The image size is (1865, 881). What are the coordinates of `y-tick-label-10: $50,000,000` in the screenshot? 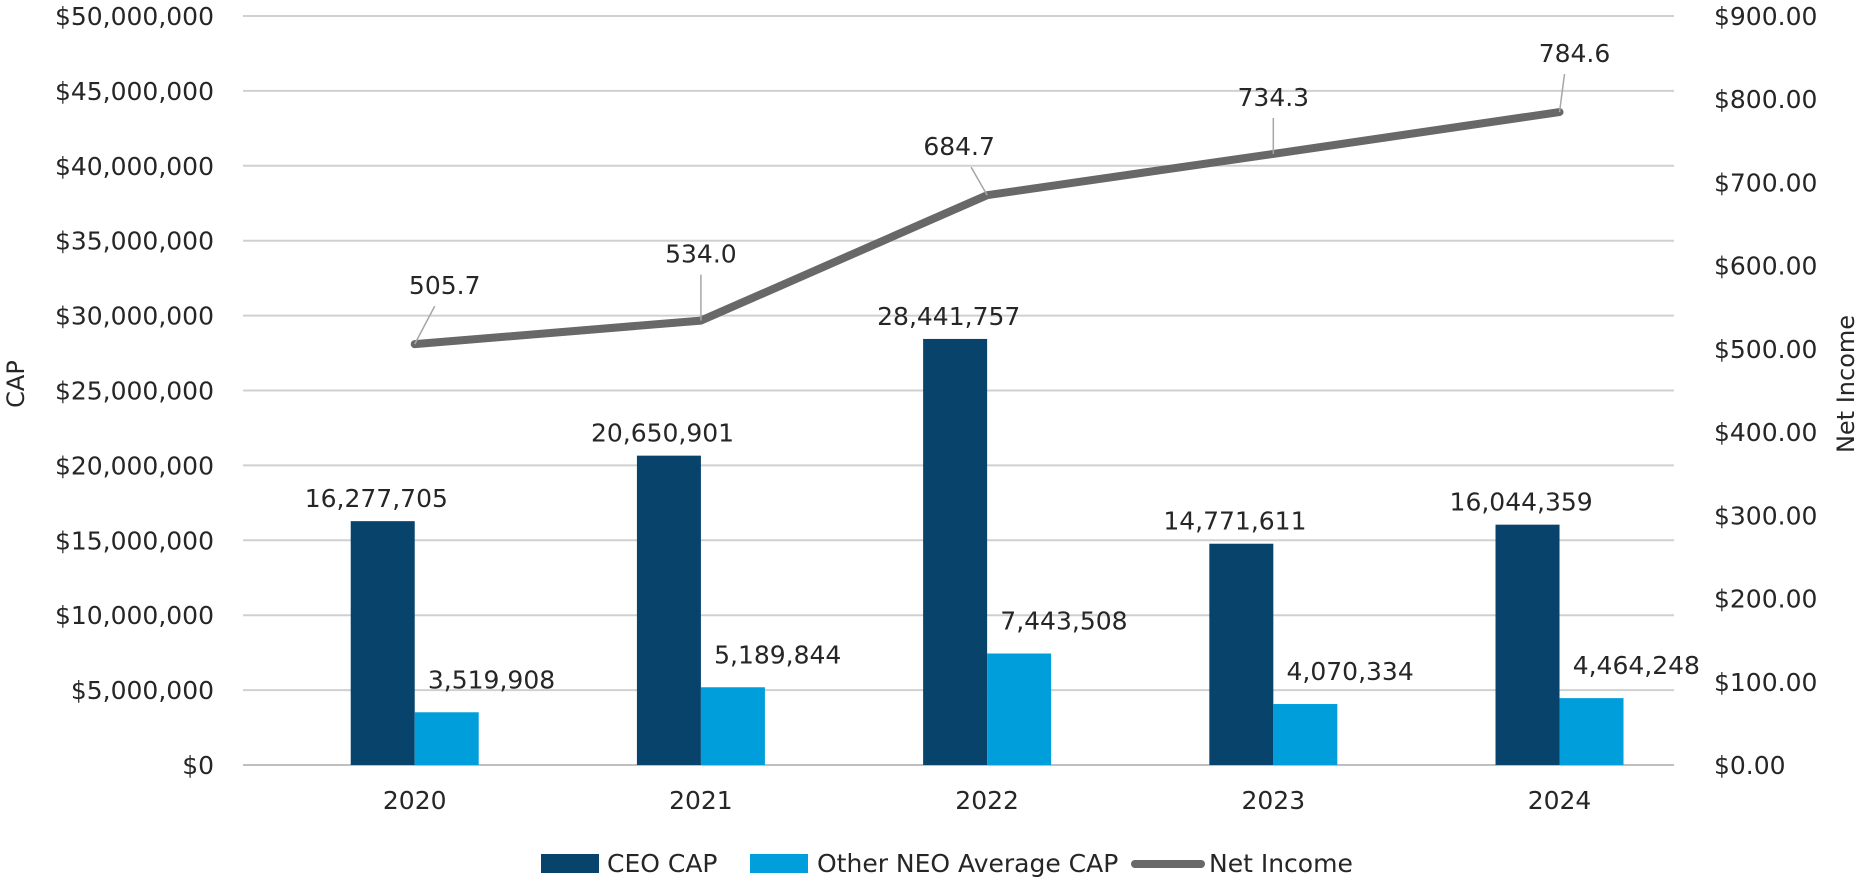 It's located at (134, 16).